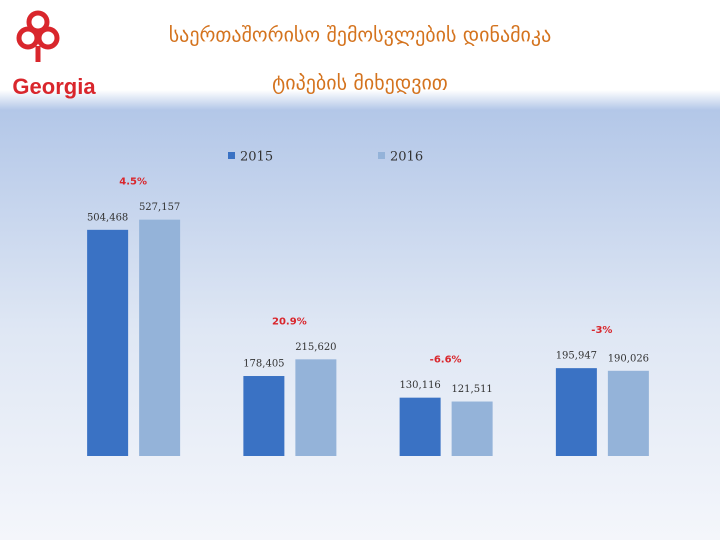 This screenshot has width=720, height=540. What do you see at coordinates (256, 157) in the screenshot?
I see `legend-label: 2015` at bounding box center [256, 157].